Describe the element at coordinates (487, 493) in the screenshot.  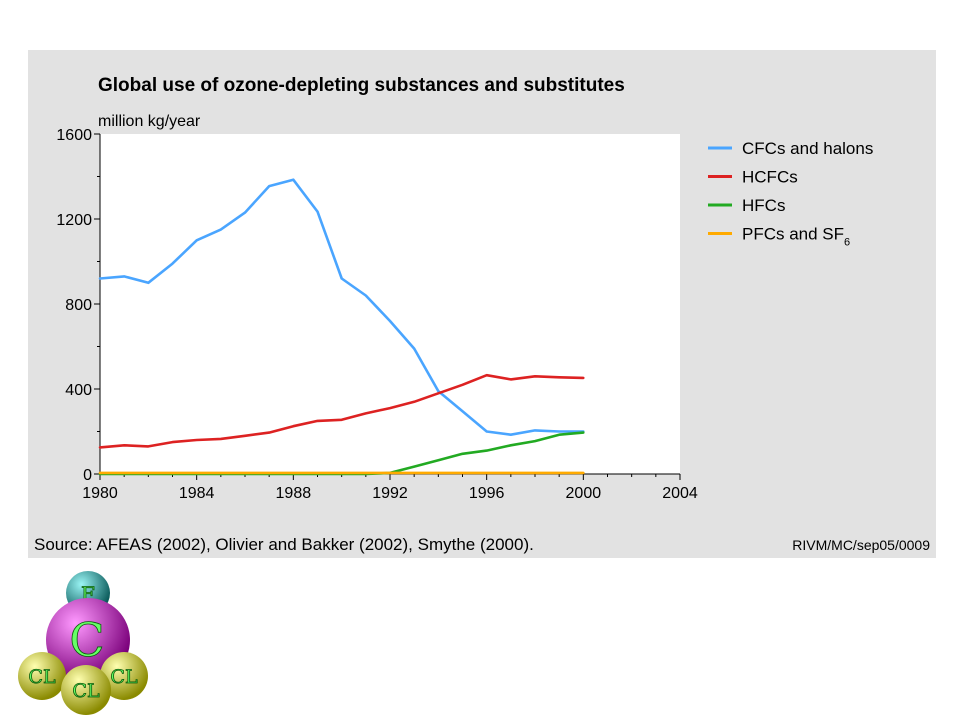
I see `x-tick-label: 1996` at that location.